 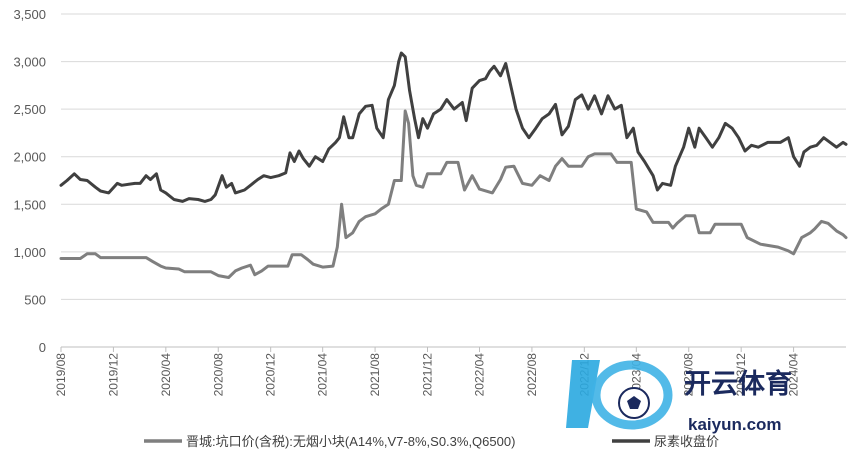 I want to click on x-tick-label: 2019/08, so click(x=61, y=375).